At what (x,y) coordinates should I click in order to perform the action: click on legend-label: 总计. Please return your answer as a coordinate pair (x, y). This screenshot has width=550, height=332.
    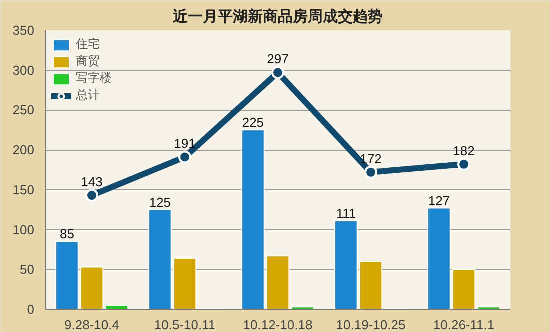
    Looking at the image, I should click on (88, 95).